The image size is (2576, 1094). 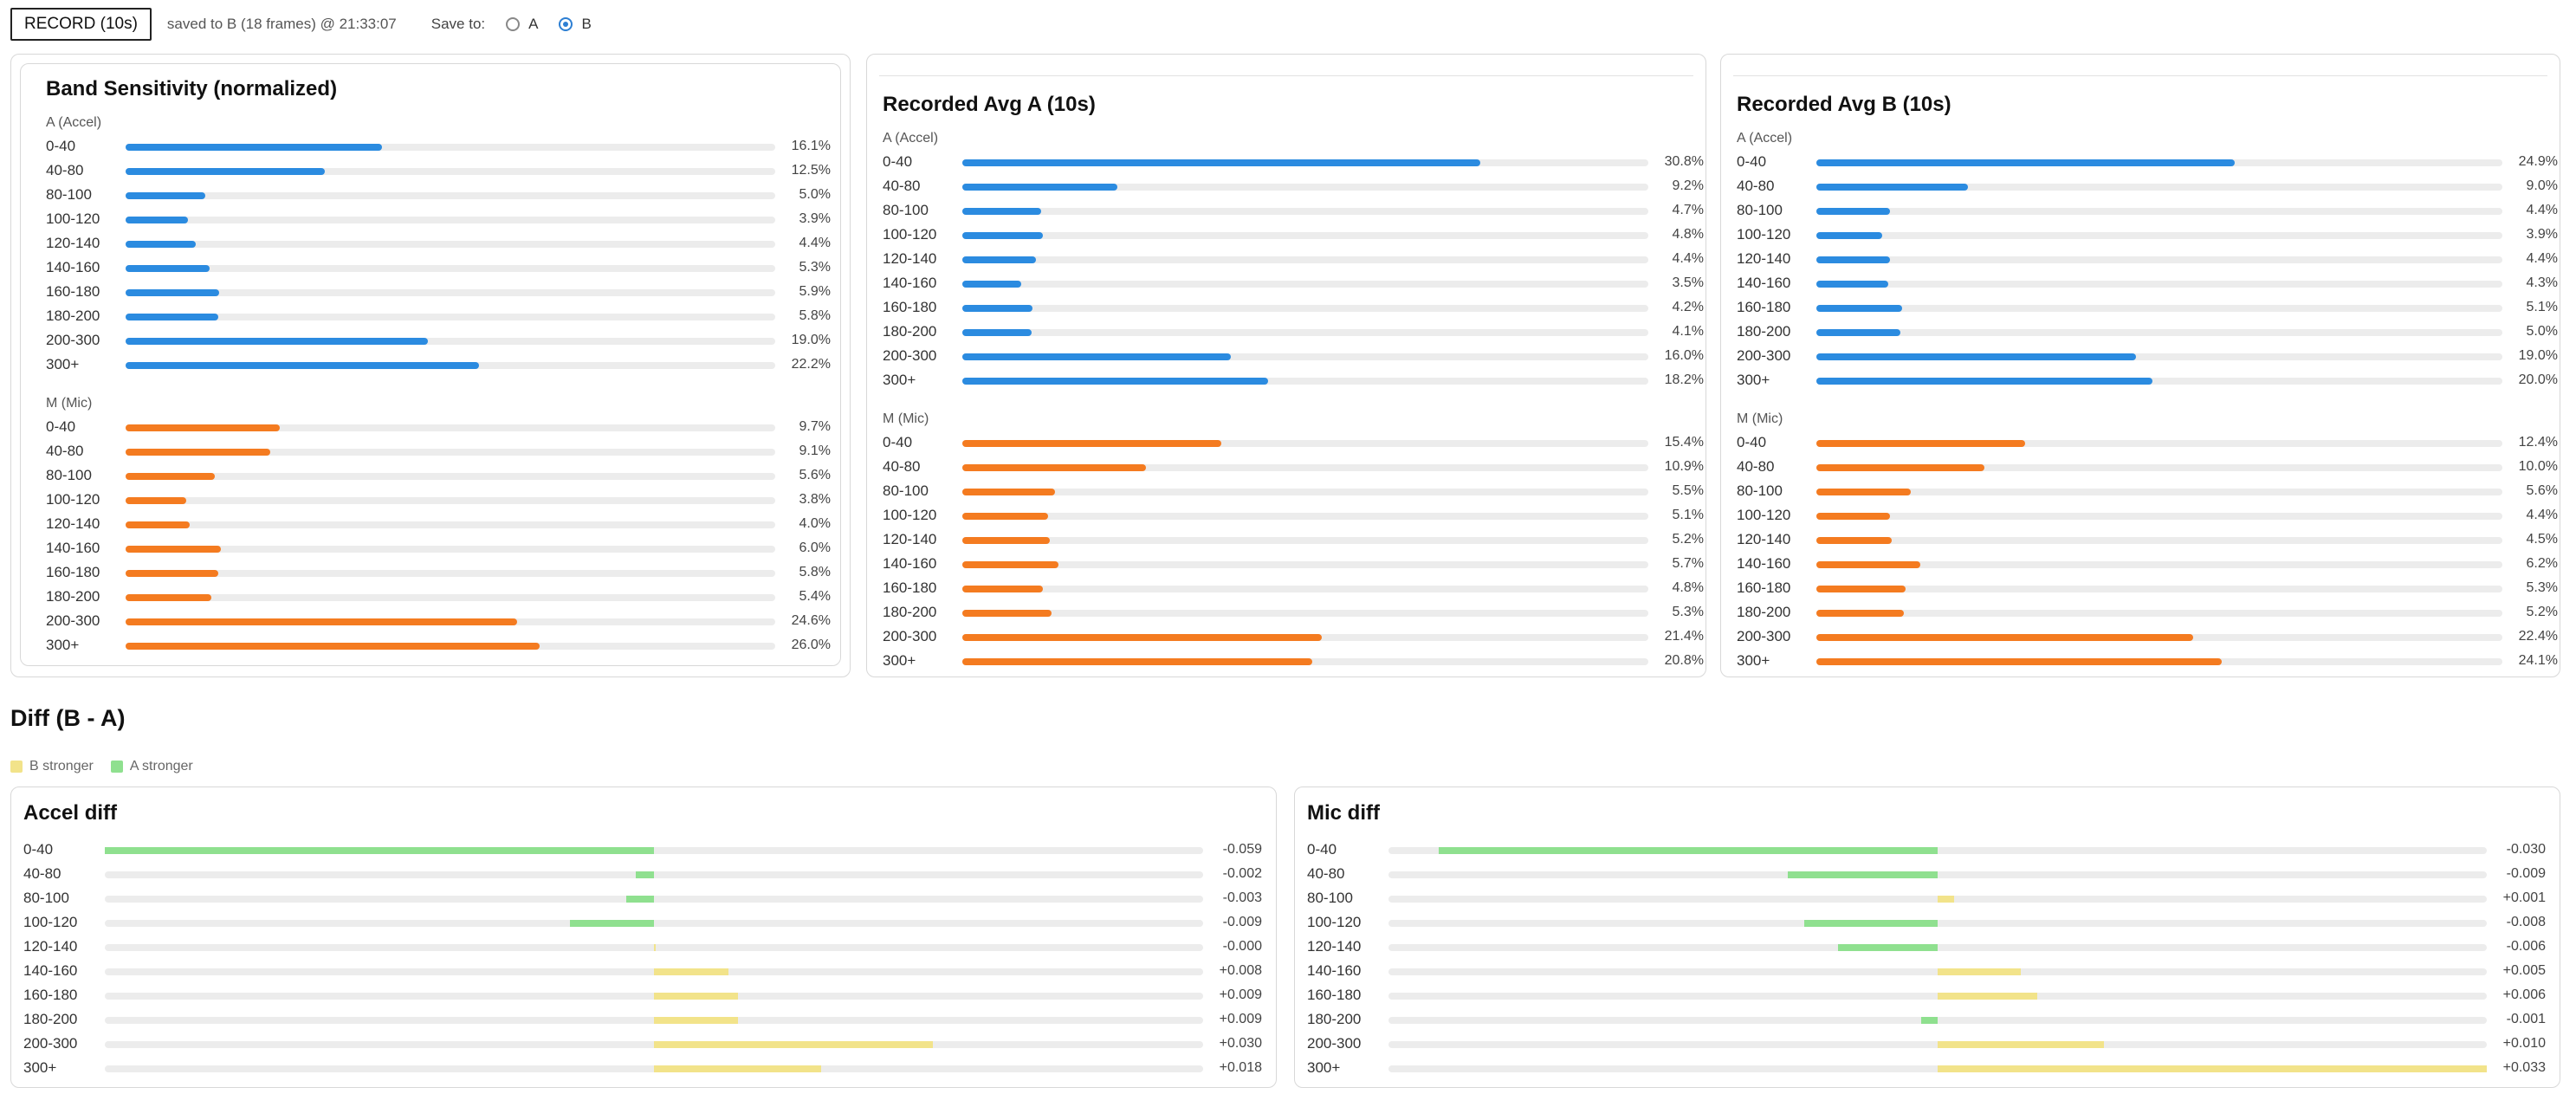 What do you see at coordinates (1844, 104) in the screenshot?
I see `panel-title: Recorded Avg B (10s)` at bounding box center [1844, 104].